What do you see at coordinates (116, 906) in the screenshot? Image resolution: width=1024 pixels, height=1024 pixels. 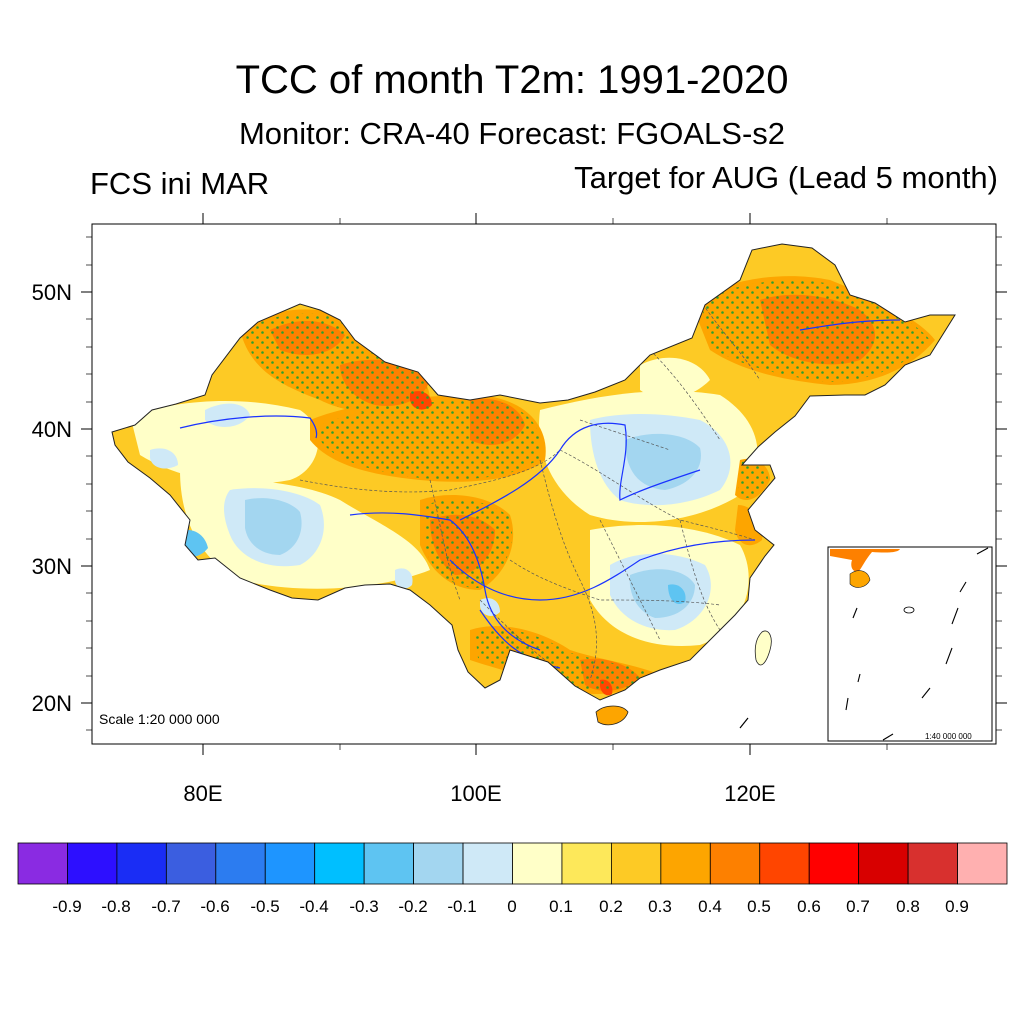 I see `colorbar-label: -0.8` at bounding box center [116, 906].